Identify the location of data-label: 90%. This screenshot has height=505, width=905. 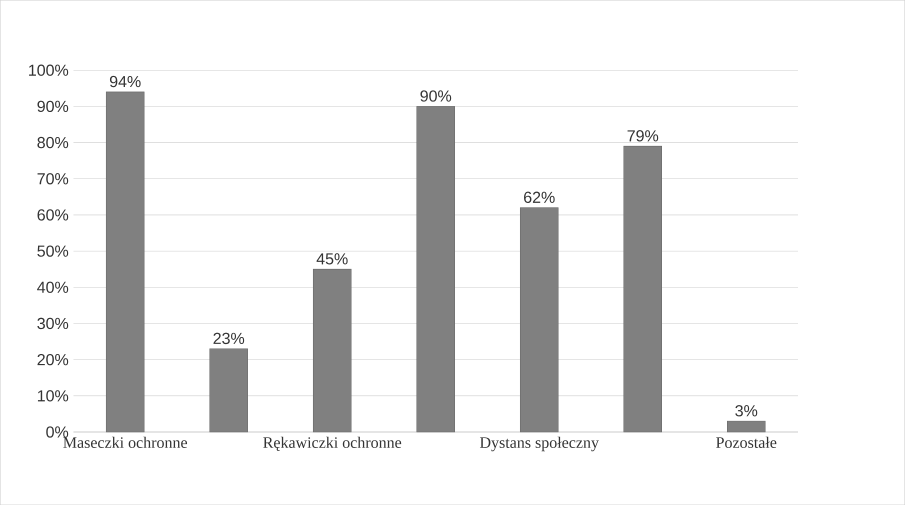
(436, 96).